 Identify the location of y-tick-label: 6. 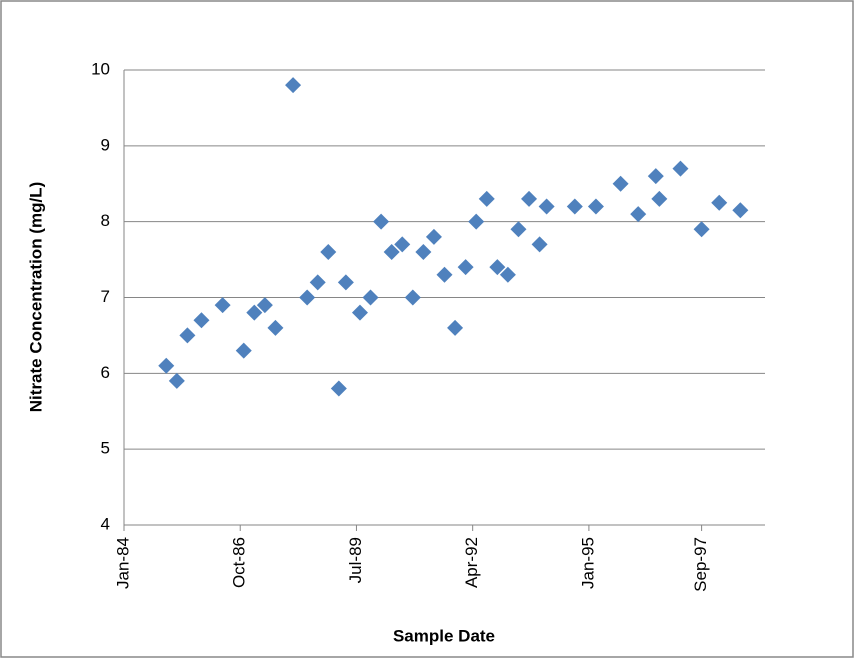
(105, 372).